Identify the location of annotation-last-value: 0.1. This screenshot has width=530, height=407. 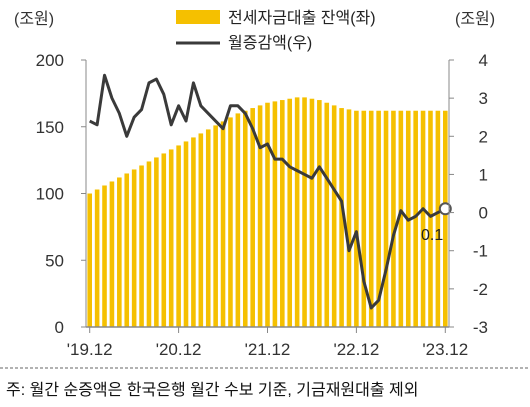
(432, 235).